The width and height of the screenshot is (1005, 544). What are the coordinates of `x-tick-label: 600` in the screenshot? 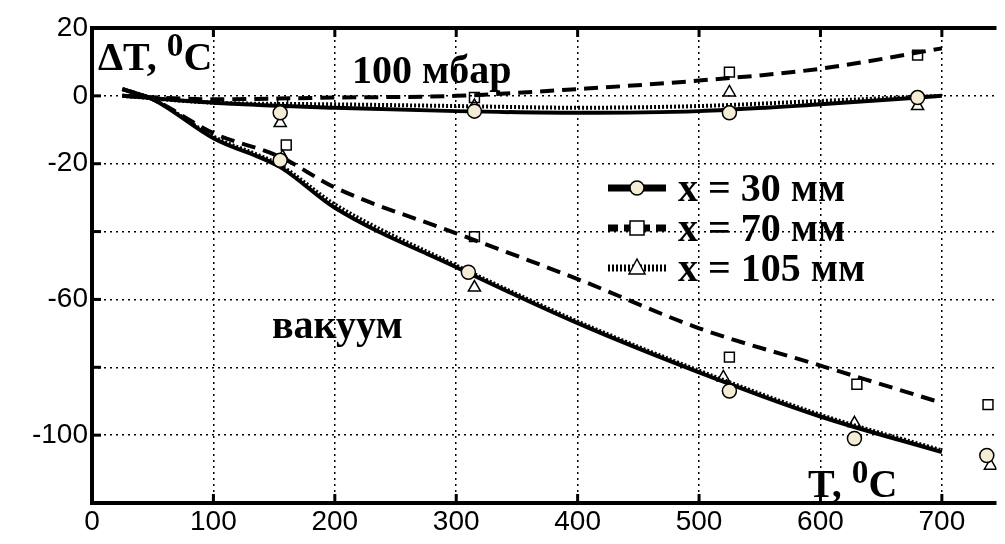 It's located at (820, 520).